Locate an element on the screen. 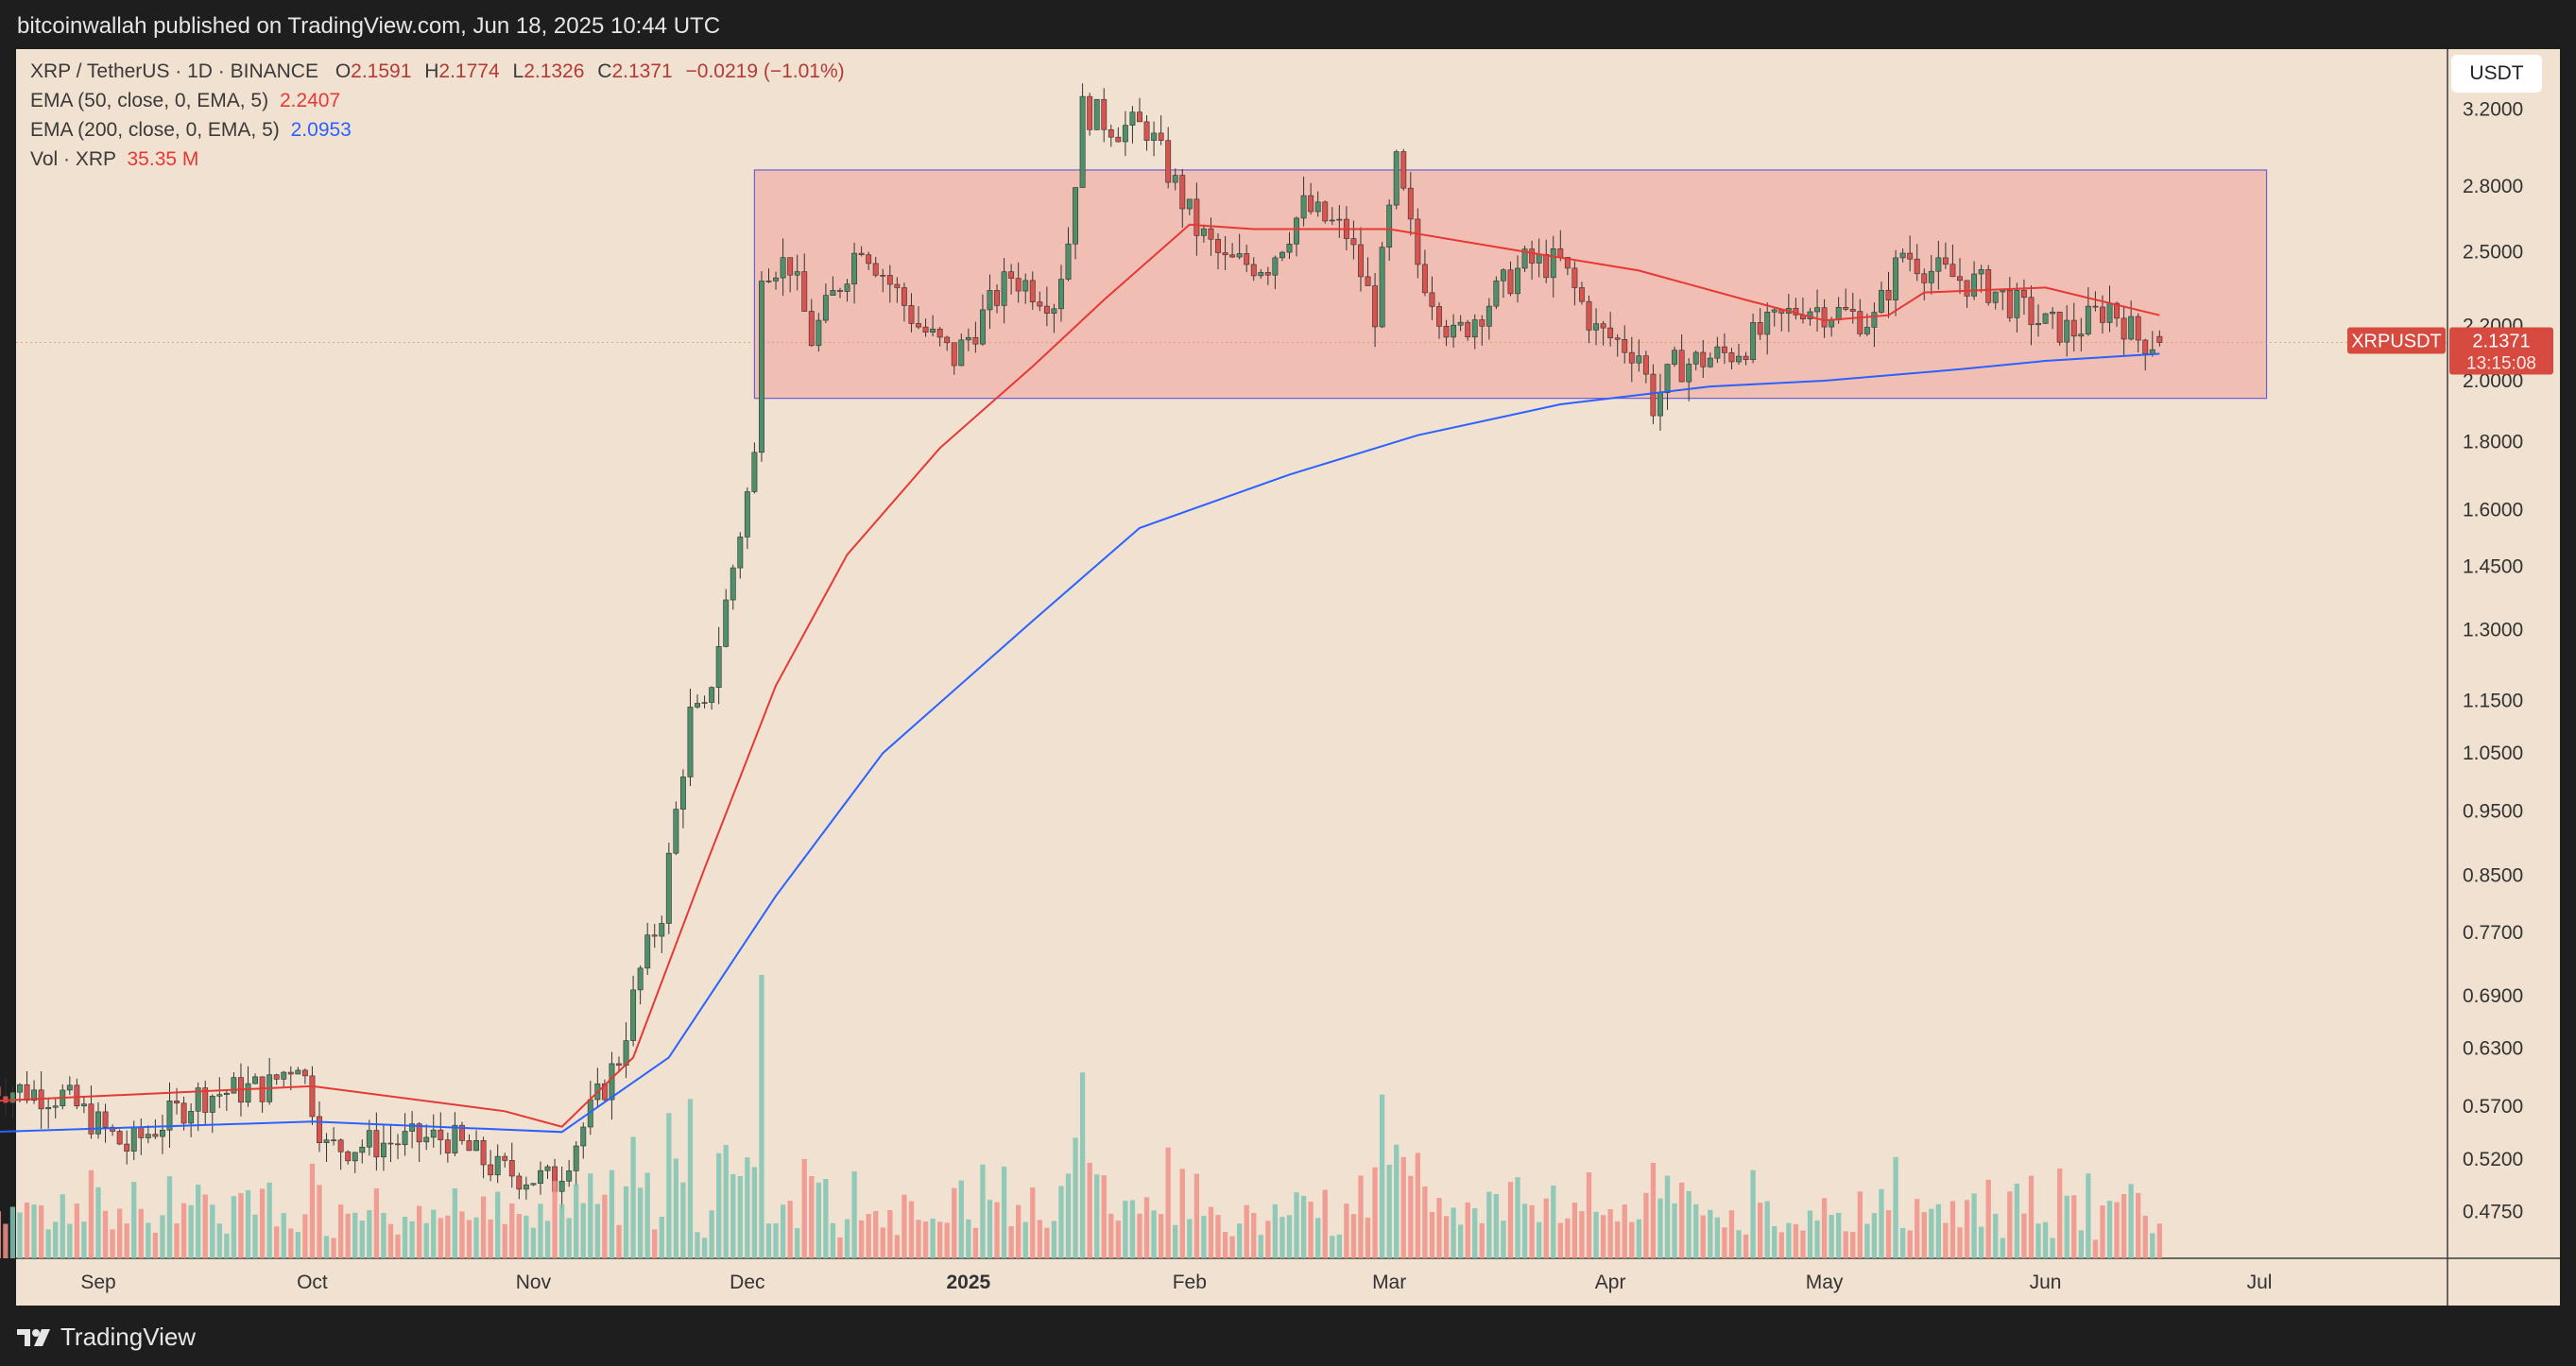 Image resolution: width=2576 pixels, height=1366 pixels. time-tick-label: Nov is located at coordinates (534, 1282).